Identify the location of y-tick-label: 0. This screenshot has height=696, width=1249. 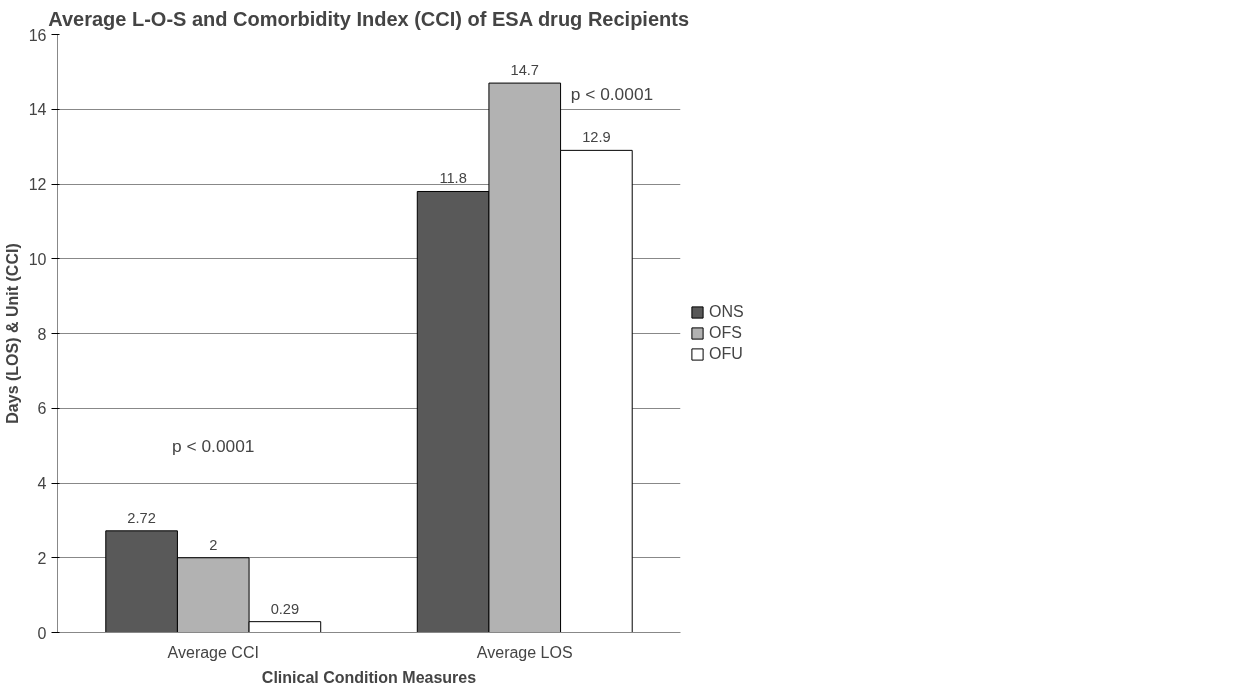
(42, 633).